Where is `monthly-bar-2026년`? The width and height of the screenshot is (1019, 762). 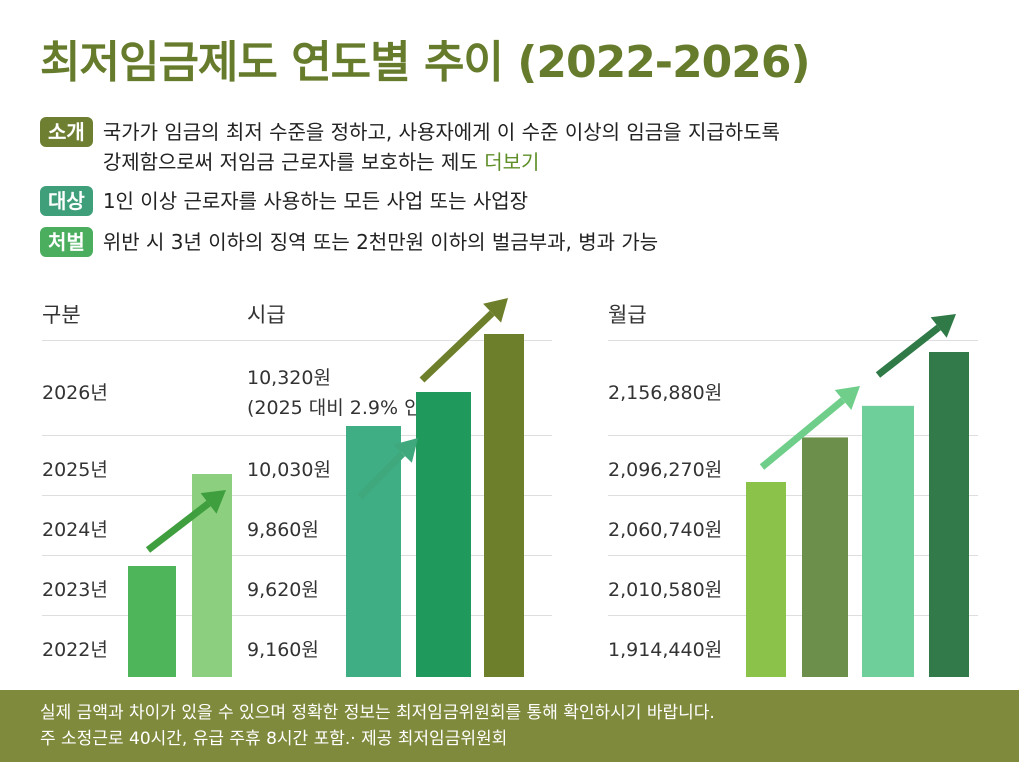
monthly-bar-2026년 is located at coordinates (949, 514).